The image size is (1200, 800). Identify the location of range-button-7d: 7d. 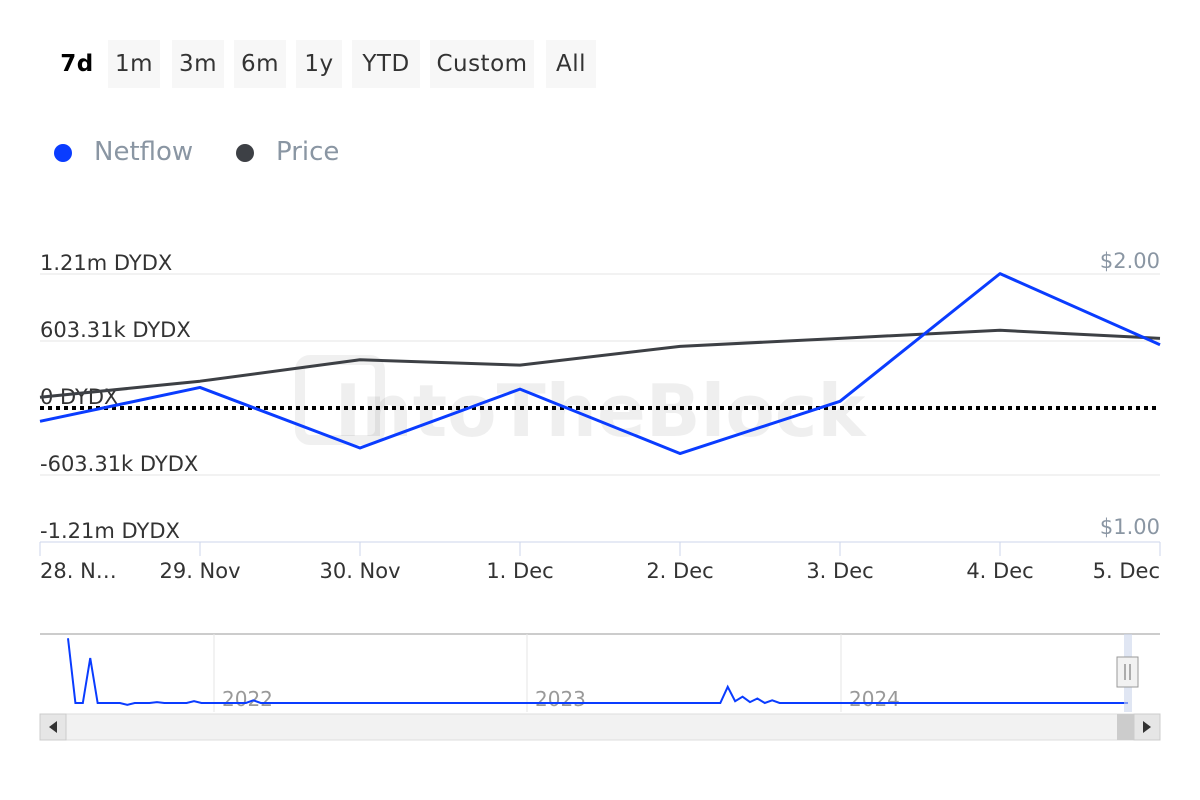
(77, 64).